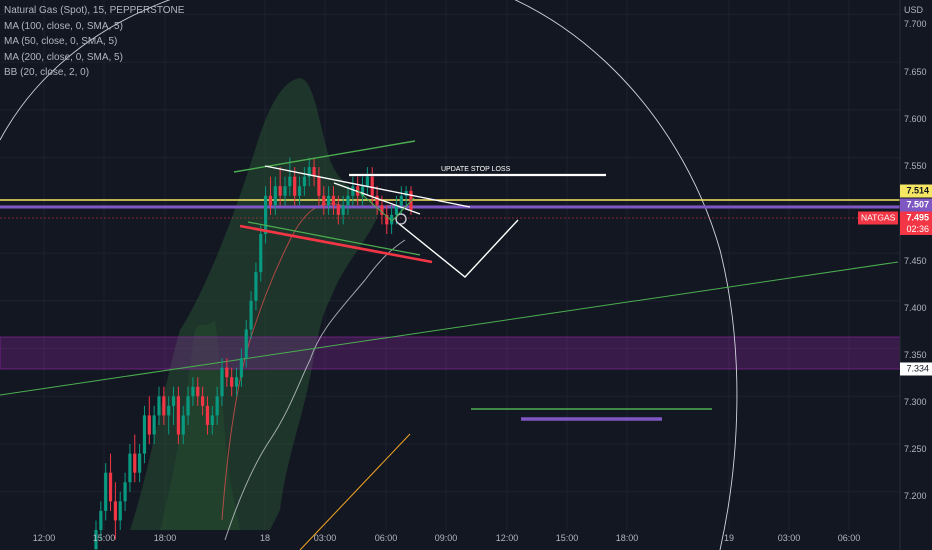 The image size is (932, 550). What do you see at coordinates (915, 496) in the screenshot?
I see `y-tick: 7.200` at bounding box center [915, 496].